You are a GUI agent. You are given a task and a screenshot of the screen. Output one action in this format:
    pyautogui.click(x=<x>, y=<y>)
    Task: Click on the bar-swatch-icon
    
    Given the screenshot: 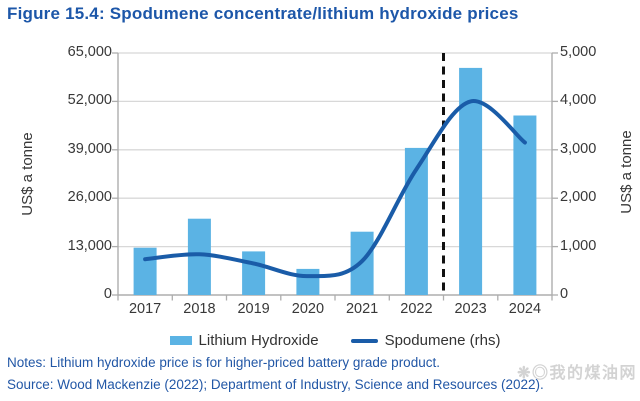 What is the action you would take?
    pyautogui.click(x=180, y=340)
    